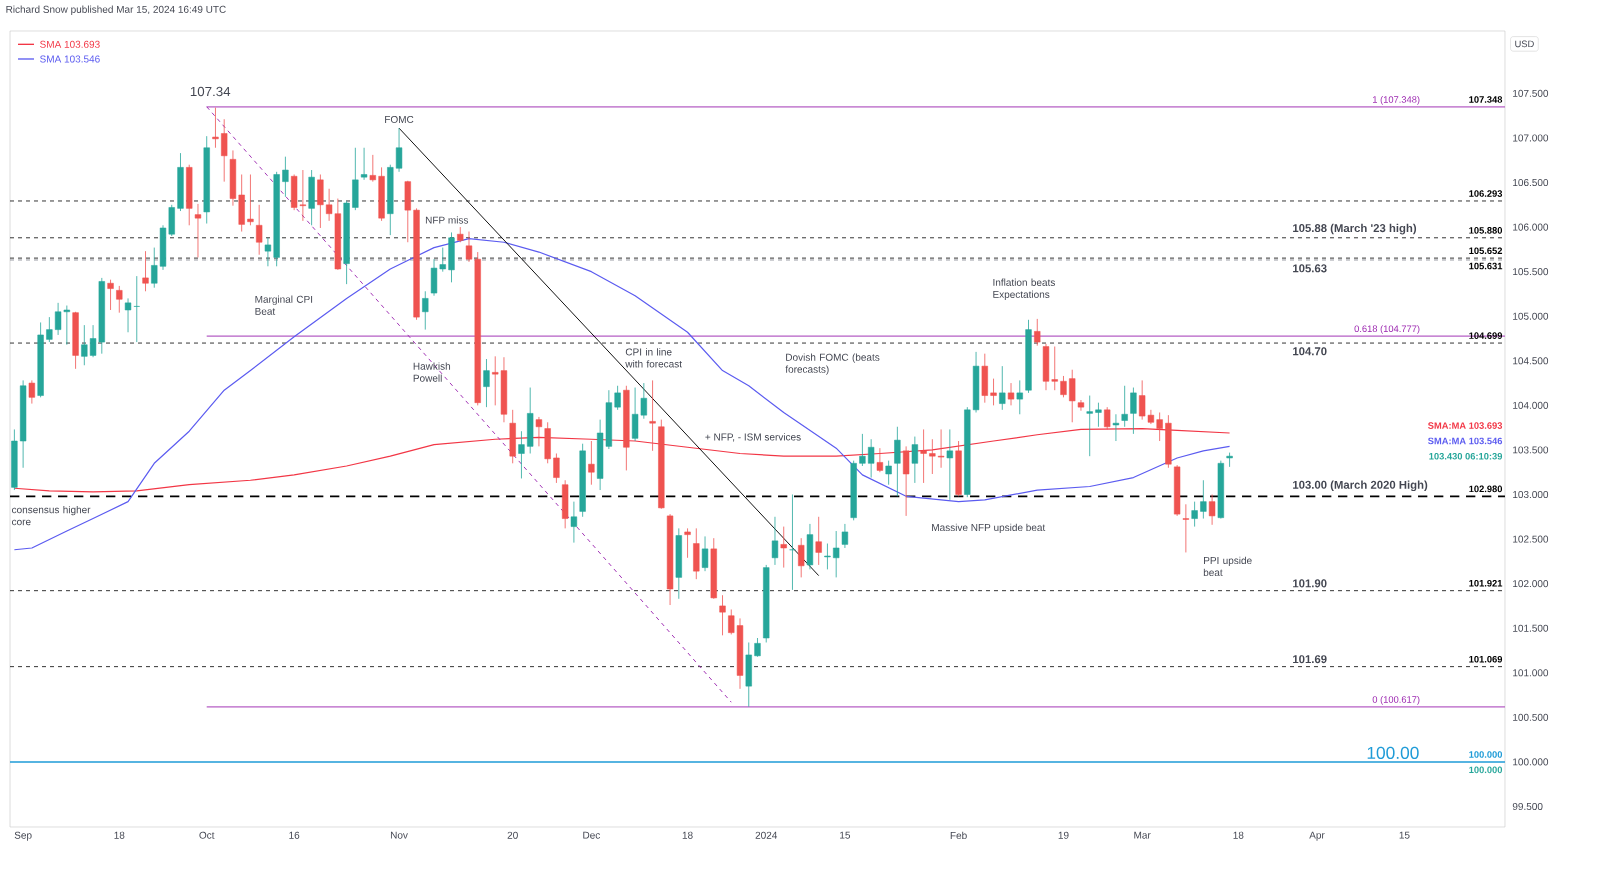  I want to click on ref-line-label: 0.618 (104.777), so click(1387, 329).